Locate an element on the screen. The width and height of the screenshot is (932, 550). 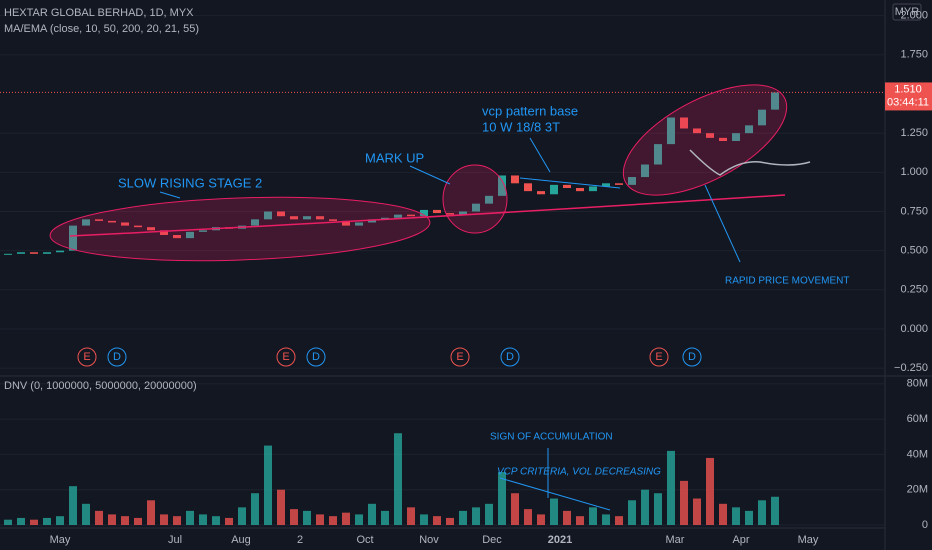
y-tick-label: 0.750 is located at coordinates (914, 211).